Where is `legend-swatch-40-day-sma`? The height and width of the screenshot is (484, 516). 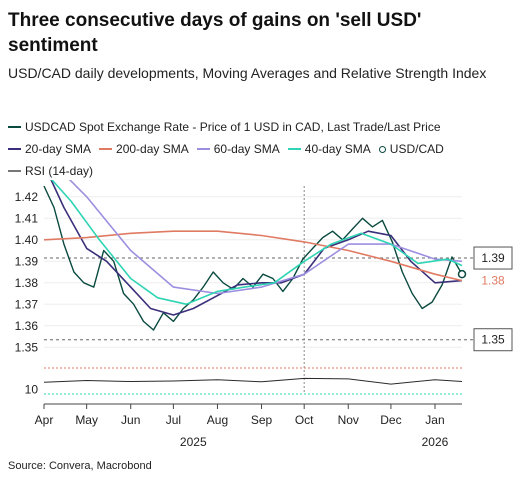 legend-swatch-40-day-sma is located at coordinates (294, 149).